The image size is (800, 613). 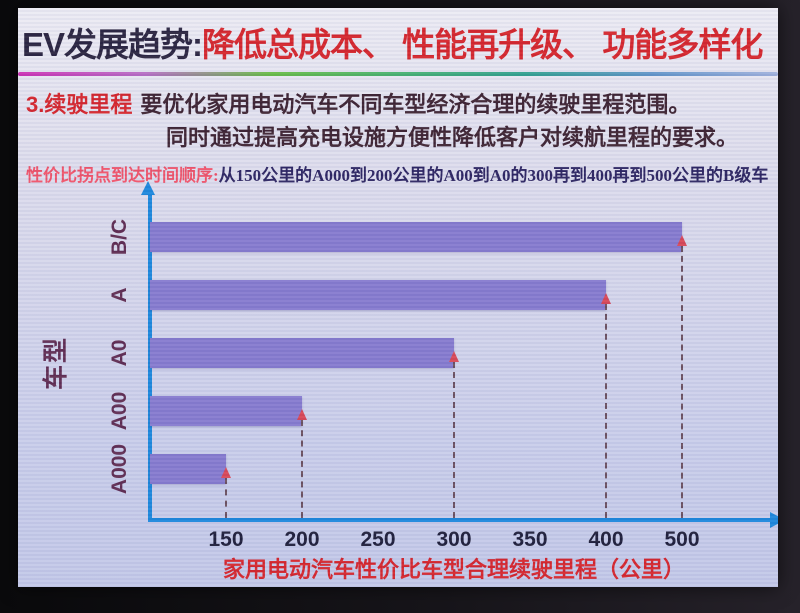 What do you see at coordinates (453, 569) in the screenshot?
I see `x-axis-title: 家用电动汽车性价比车型合理续驶里程（公里）` at bounding box center [453, 569].